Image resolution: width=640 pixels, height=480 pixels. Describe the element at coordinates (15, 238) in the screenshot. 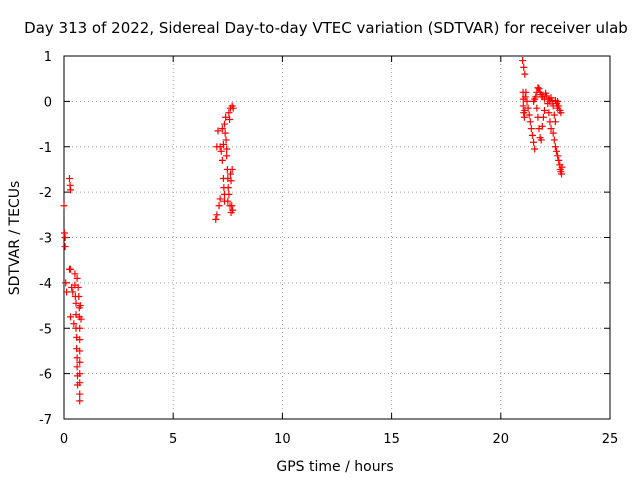

I see `y-axis-label: SDTVAR / TECUs` at that location.